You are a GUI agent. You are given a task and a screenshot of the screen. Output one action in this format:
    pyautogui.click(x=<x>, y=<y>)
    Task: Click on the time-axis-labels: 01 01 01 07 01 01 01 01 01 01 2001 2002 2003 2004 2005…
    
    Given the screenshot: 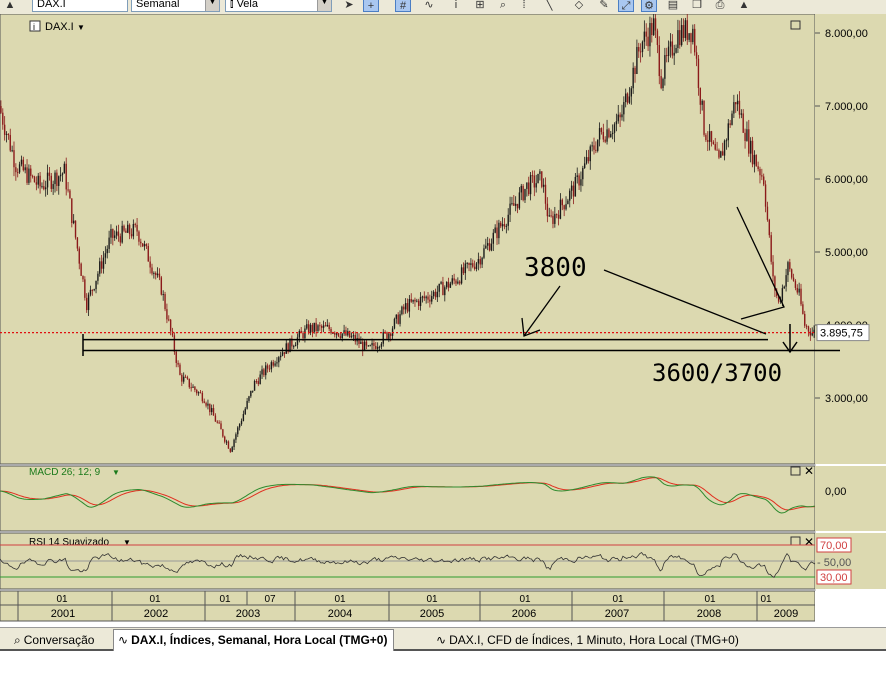 What is the action you would take?
    pyautogui.click(x=407, y=606)
    